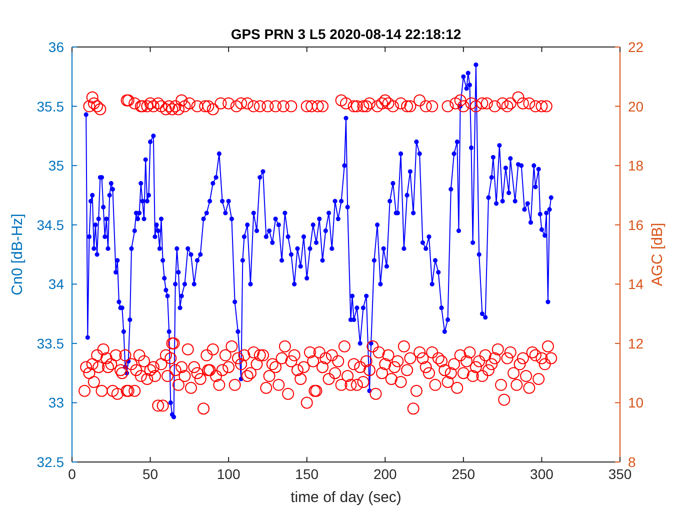  I want to click on x-tick-label: 250, so click(464, 474).